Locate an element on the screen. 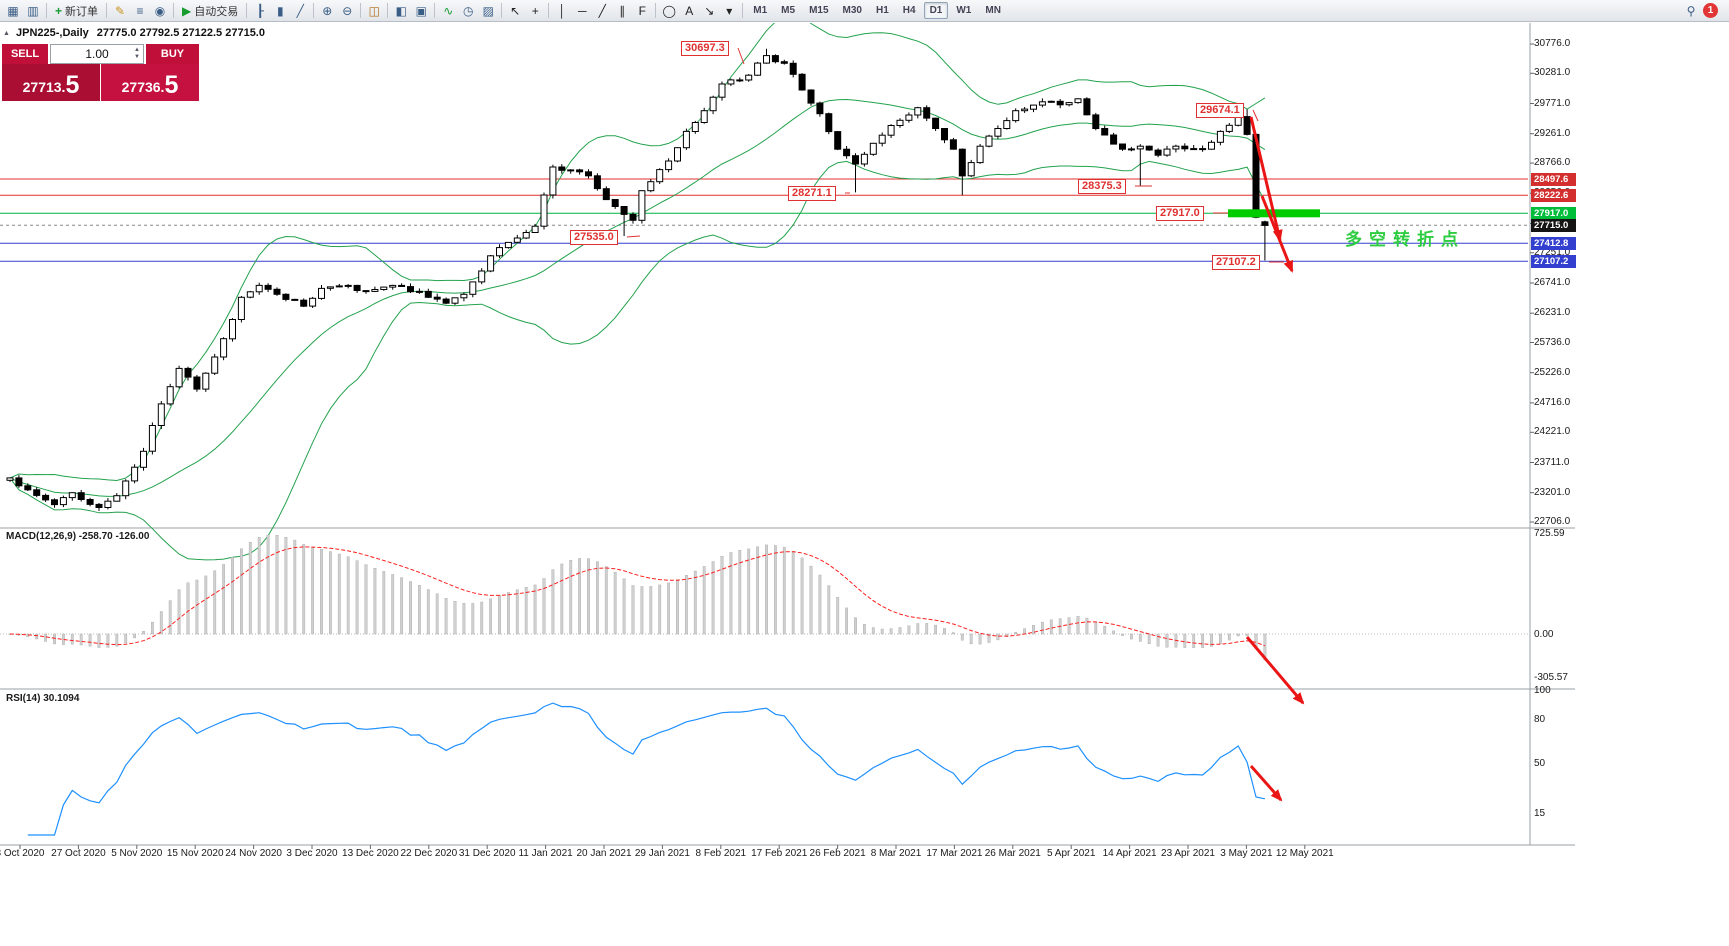 The width and height of the screenshot is (1729, 946). new-order-button-label: 新订单 is located at coordinates (82, 11).